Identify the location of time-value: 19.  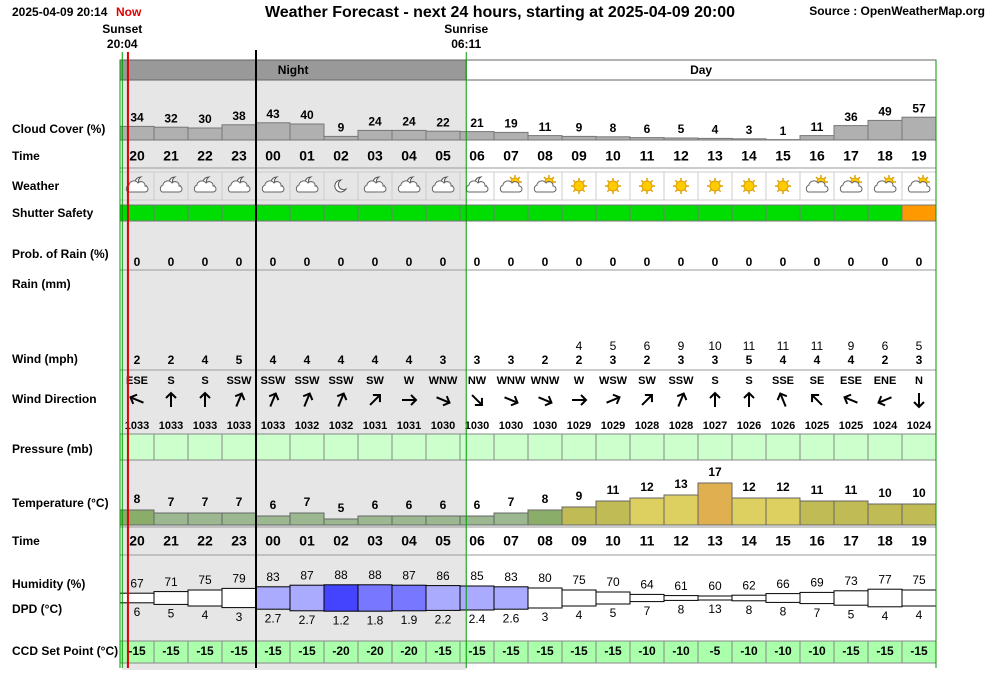
(919, 541).